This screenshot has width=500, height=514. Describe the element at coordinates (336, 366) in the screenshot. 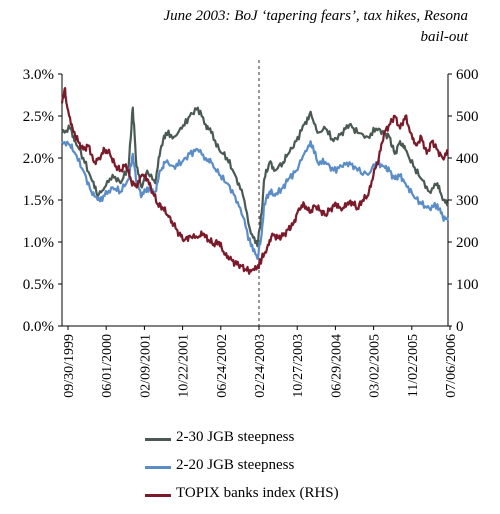

I see `x-tick-label: 06/29/2004` at that location.